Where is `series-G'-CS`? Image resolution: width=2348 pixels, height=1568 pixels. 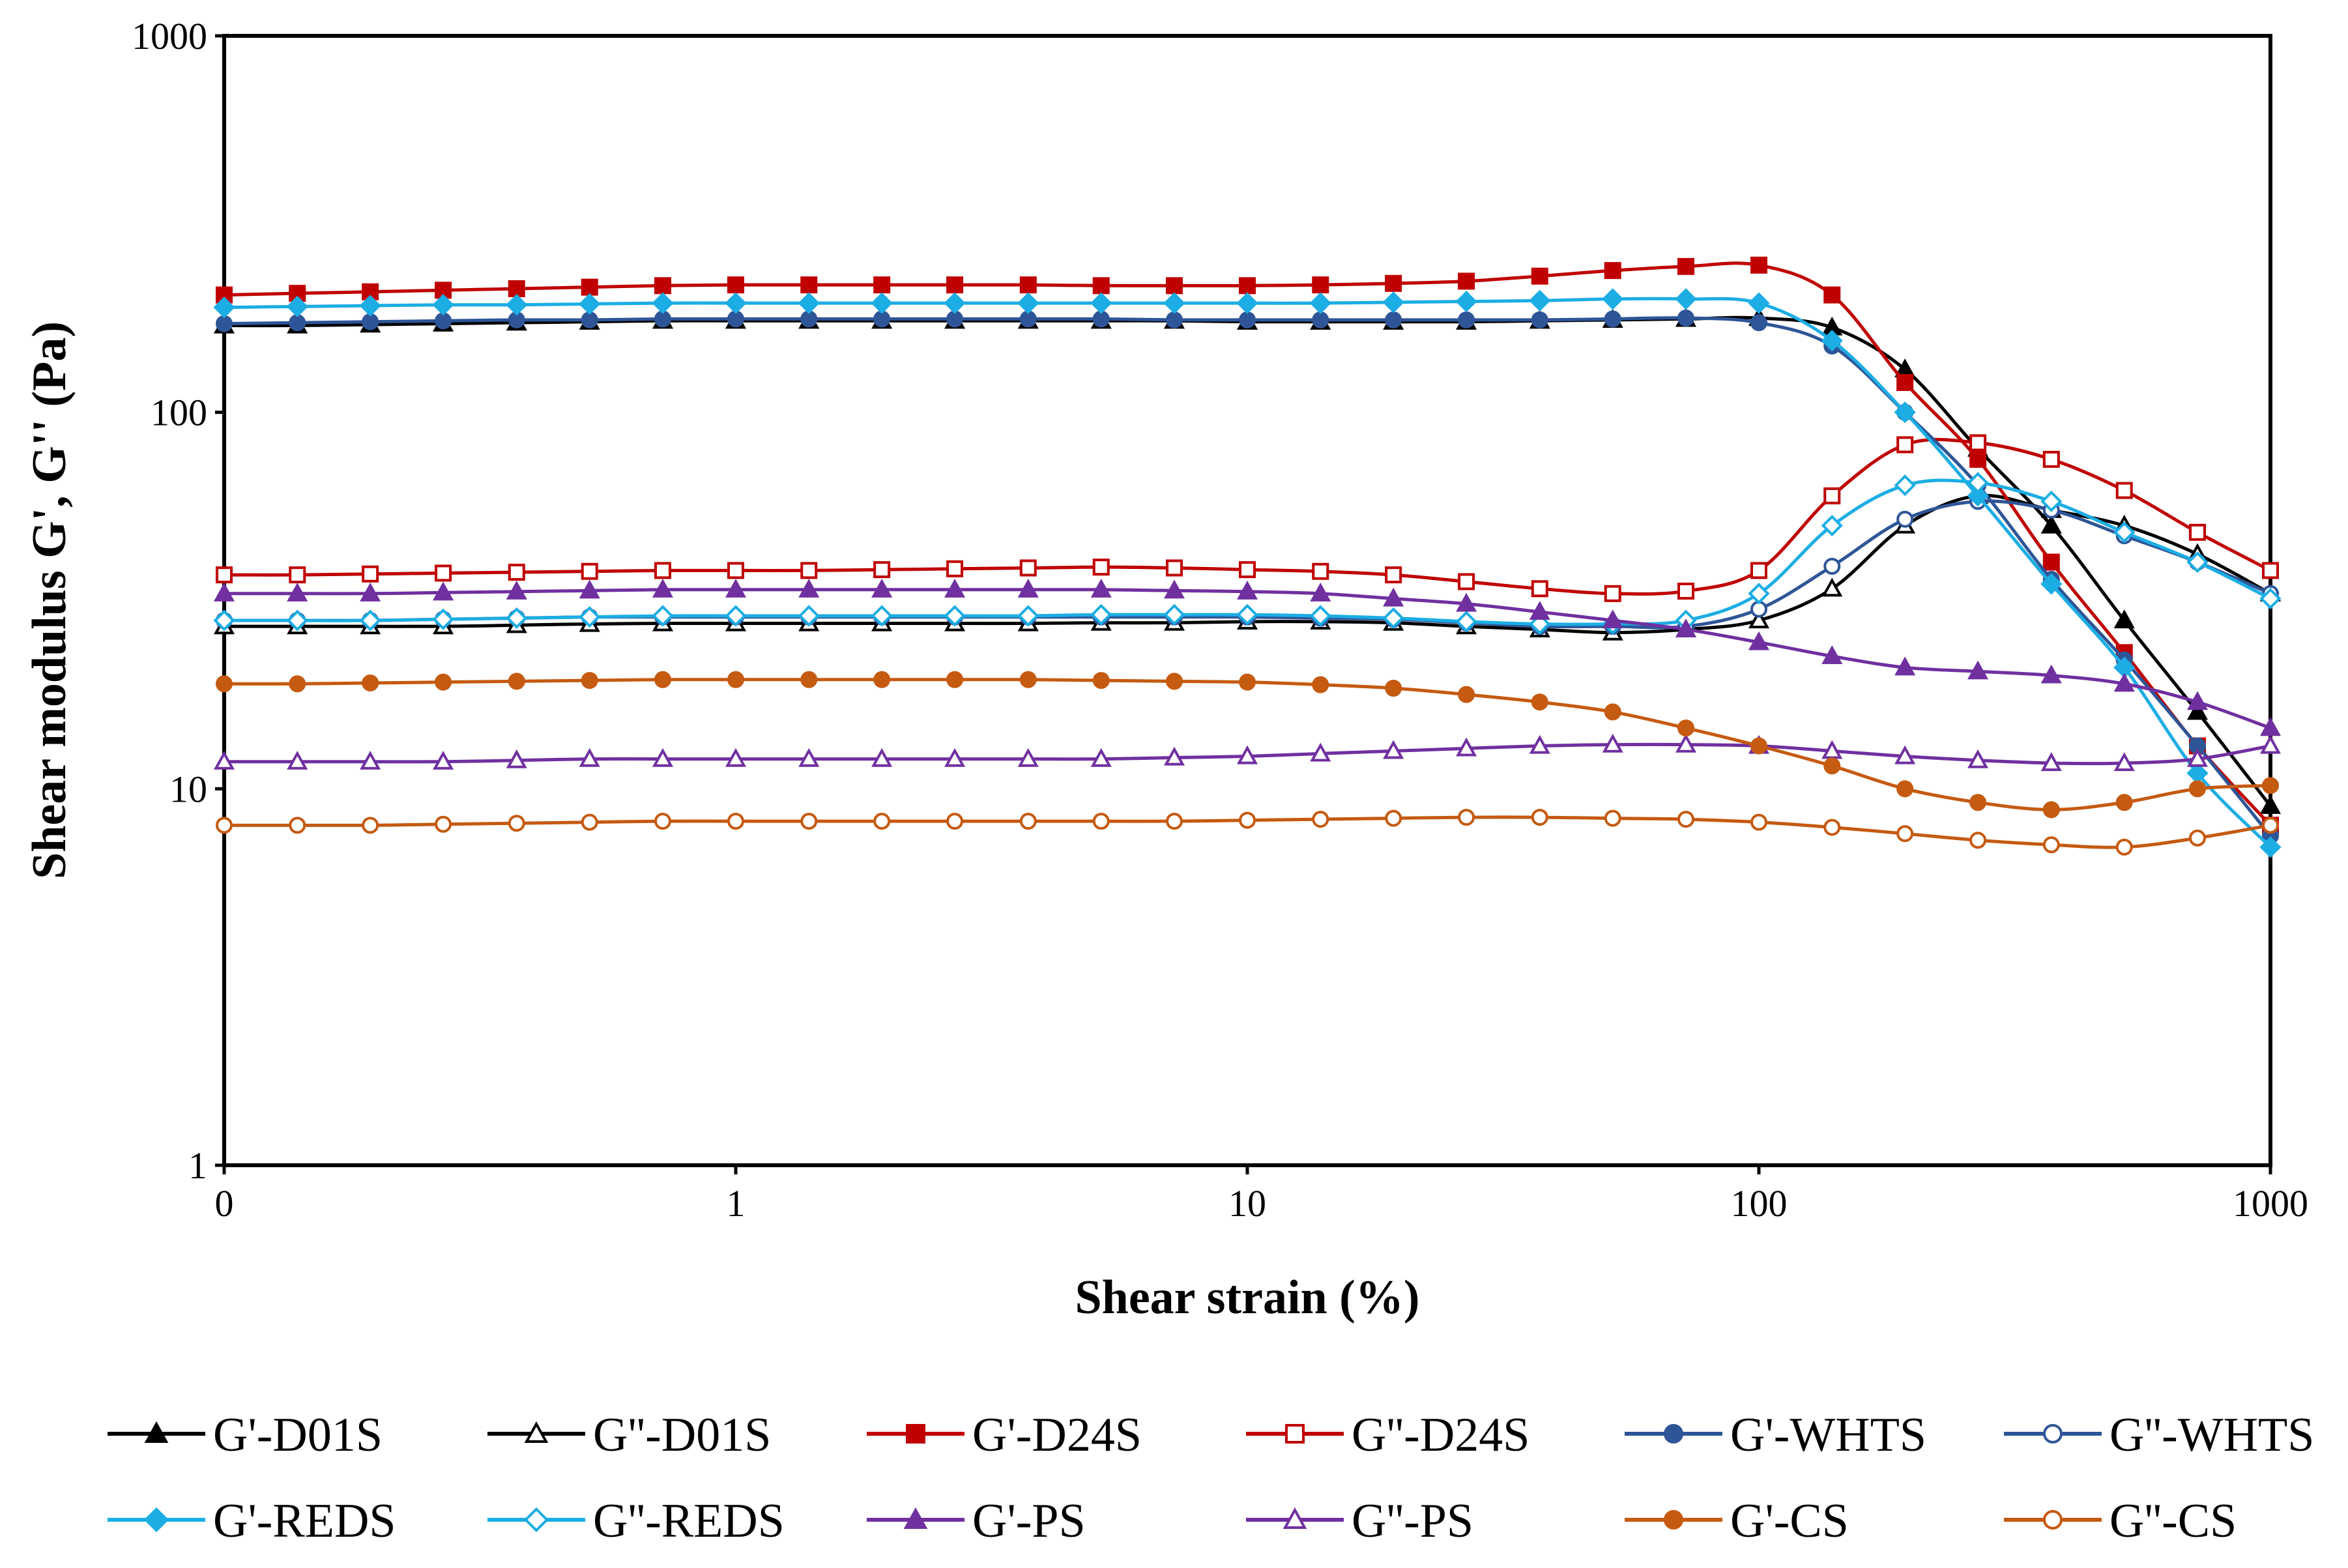 series-G'-CS is located at coordinates (1247, 745).